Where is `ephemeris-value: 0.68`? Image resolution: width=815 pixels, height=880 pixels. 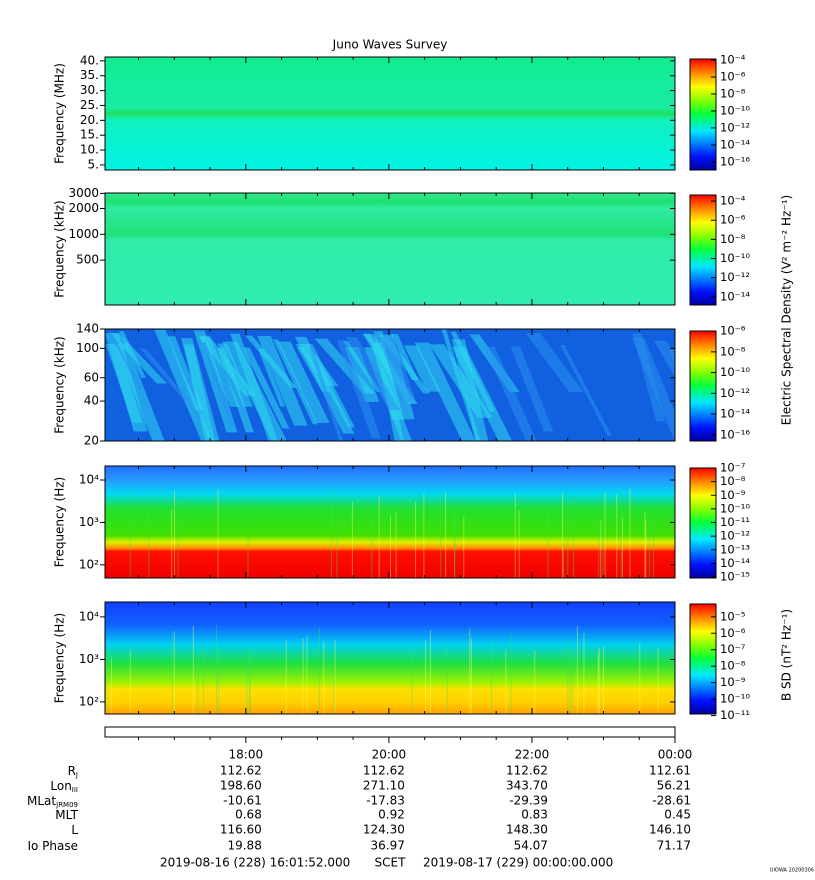
ephemeris-value: 0.68 is located at coordinates (248, 815).